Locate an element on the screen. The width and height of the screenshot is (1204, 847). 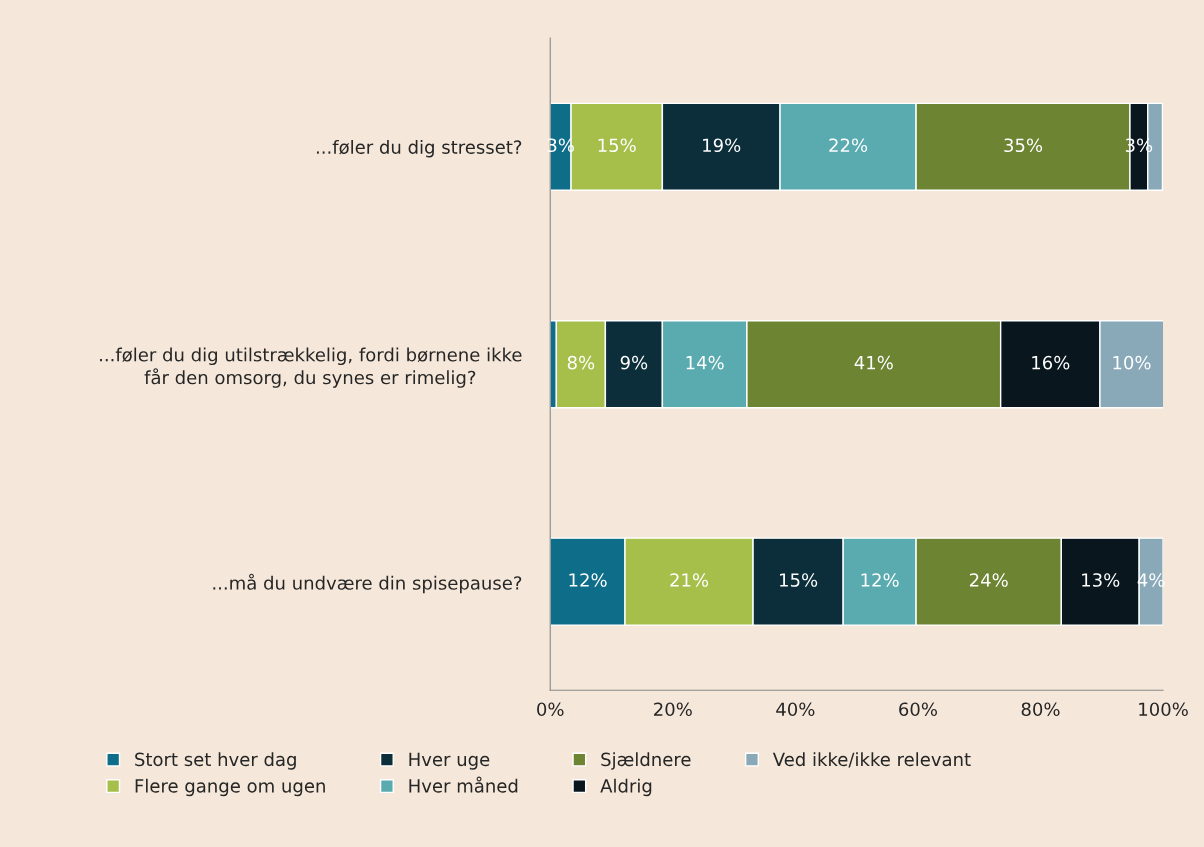
y-tick-label: ...føler du dig utilstrækkelig, fordi børnene ikke får den omsorg, du synes er rimelig? is located at coordinates (311, 367).